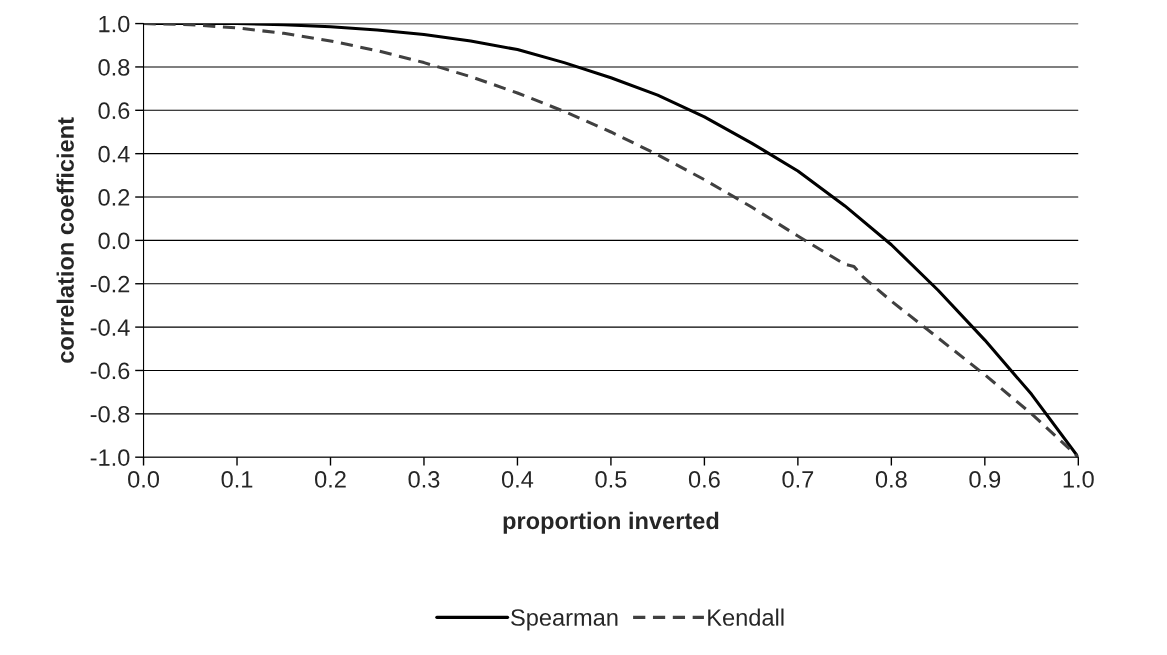 The height and width of the screenshot is (655, 1167). What do you see at coordinates (65, 240) in the screenshot?
I see `y-axis-title: correlation coefficient` at bounding box center [65, 240].